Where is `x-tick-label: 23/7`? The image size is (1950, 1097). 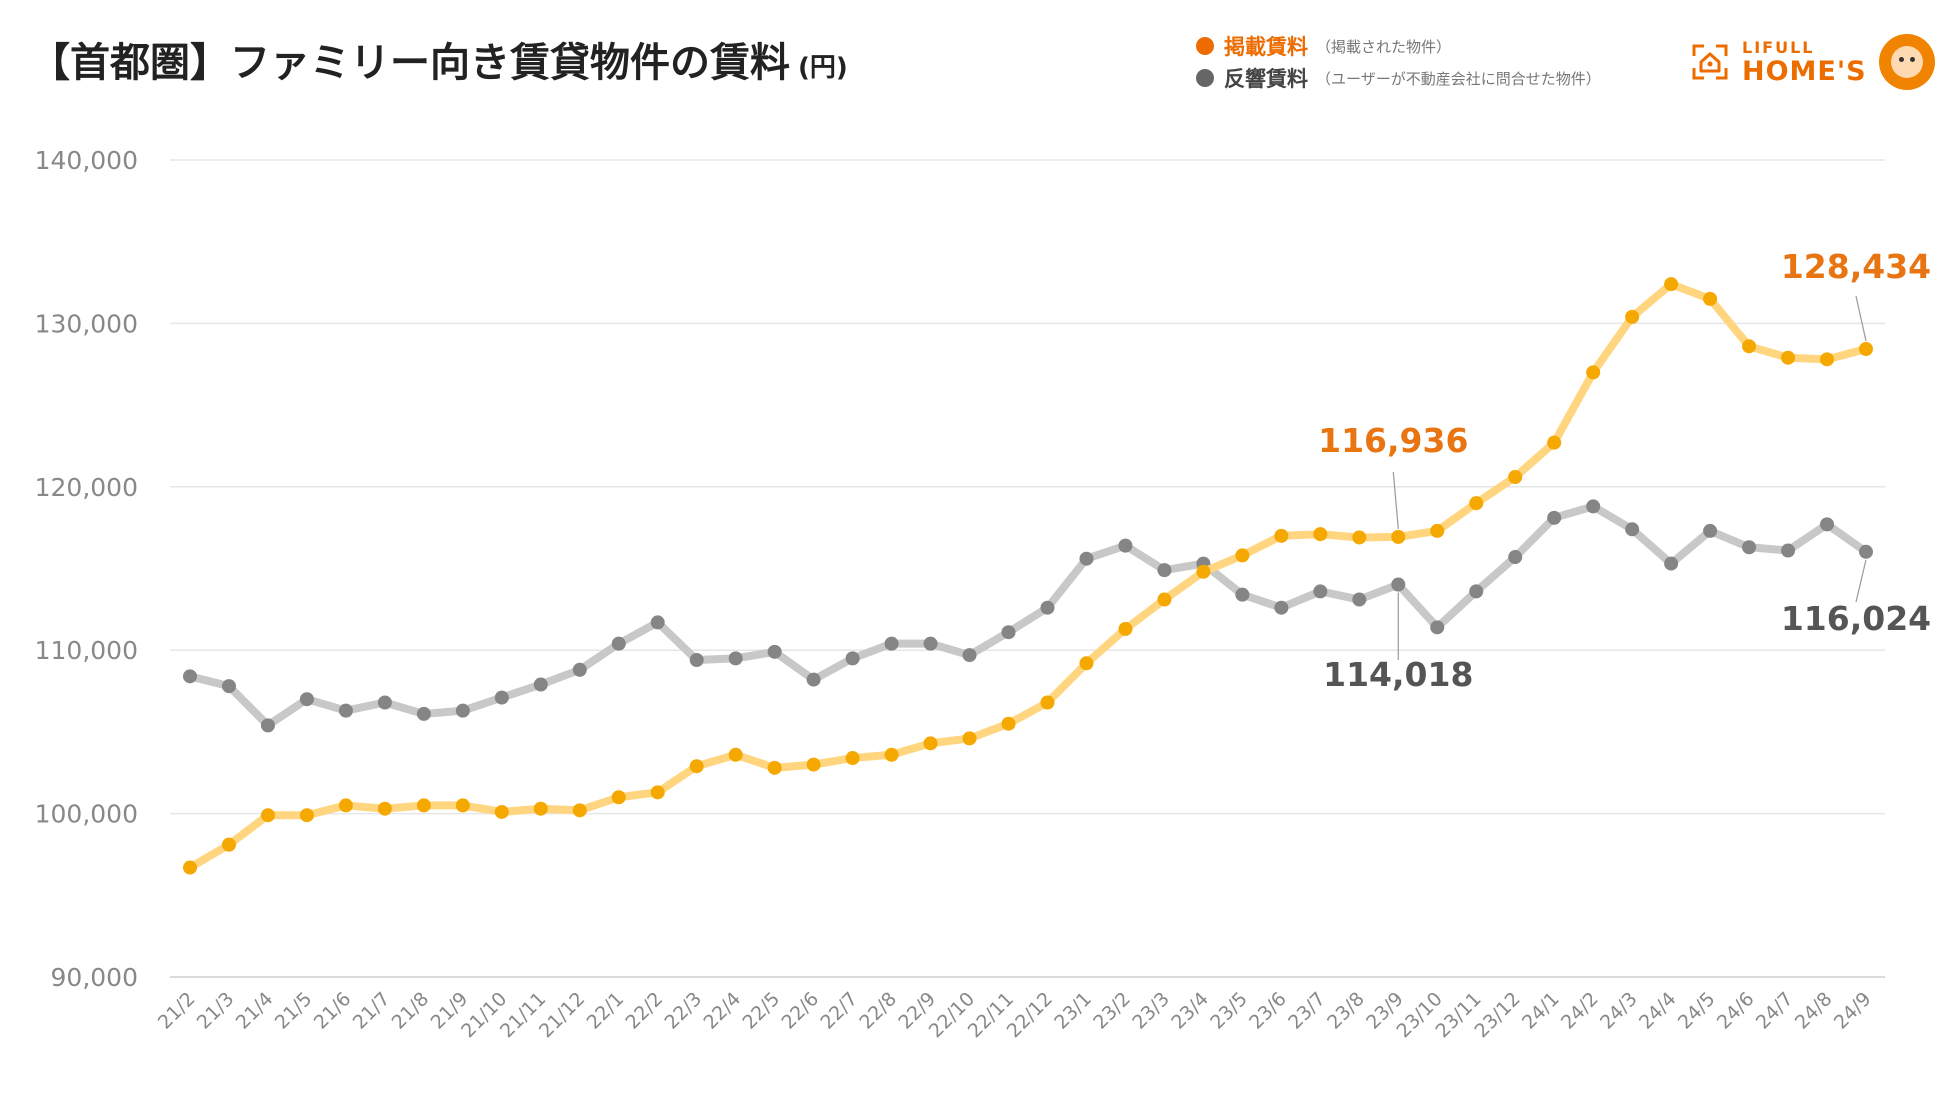 x-tick-label: 23/7 is located at coordinates (1307, 1011).